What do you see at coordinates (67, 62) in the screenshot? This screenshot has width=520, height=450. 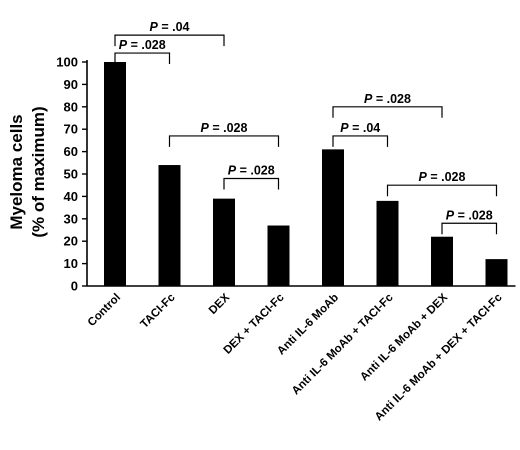 I see `y-tick-label: 100` at bounding box center [67, 62].